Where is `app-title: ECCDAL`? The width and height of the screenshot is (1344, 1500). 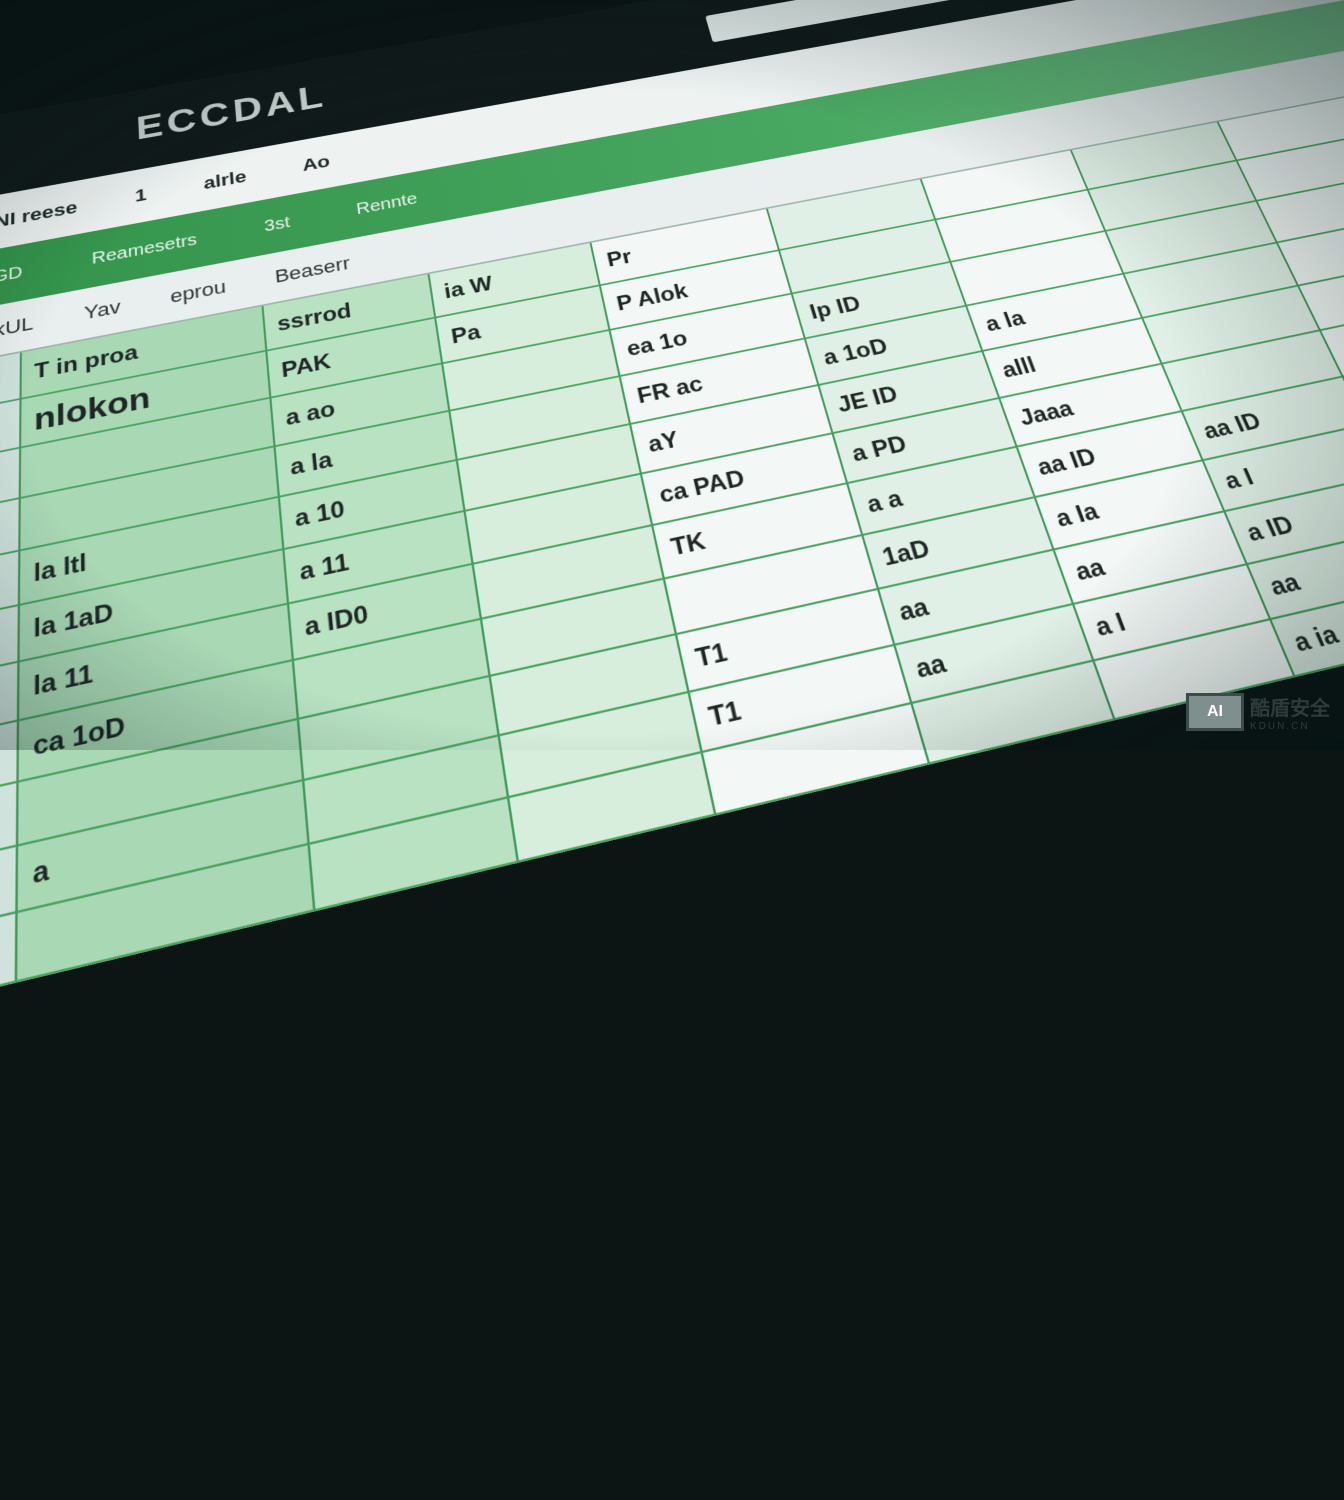 app-title: ECCDAL is located at coordinates (231, 113).